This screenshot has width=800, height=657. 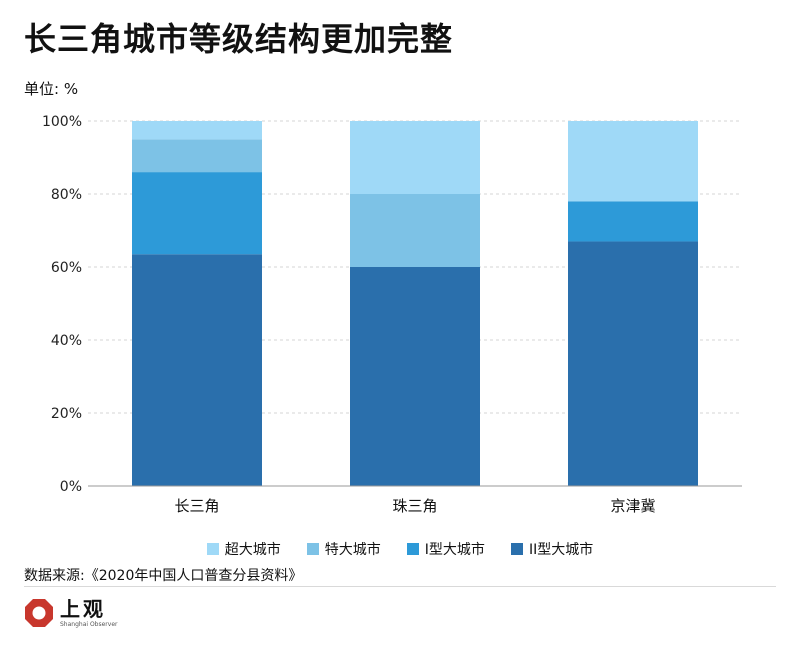 I want to click on divider, so click(x=400, y=586).